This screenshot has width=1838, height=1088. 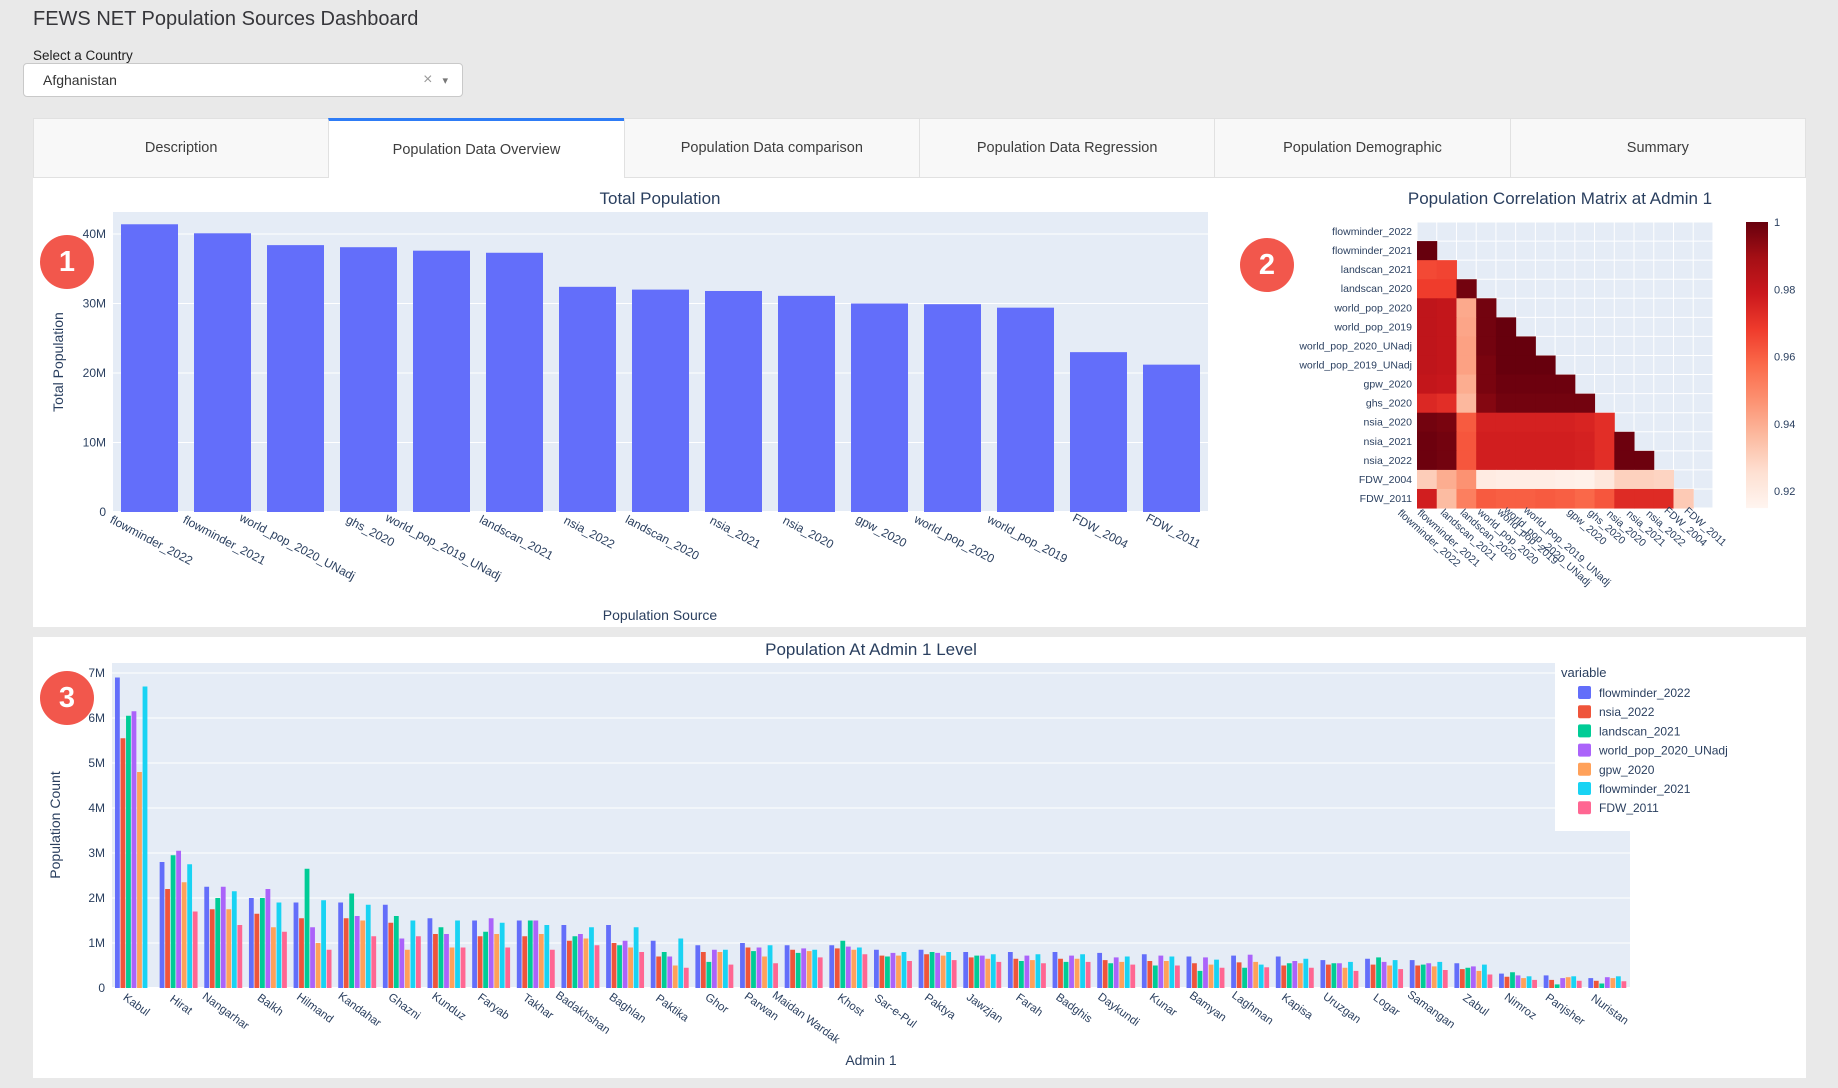 I want to click on legend-label: FDW_2011, so click(x=1629, y=808).